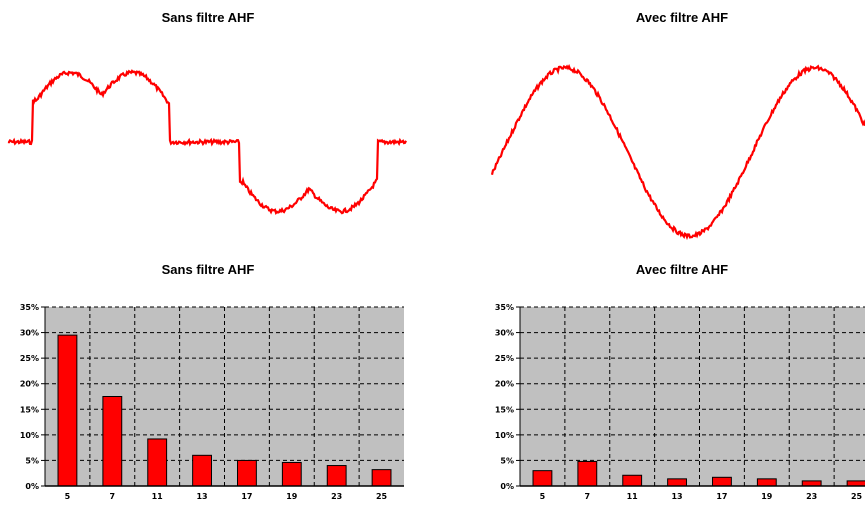  I want to click on title-bars-right: Avec filtre AHF, so click(682, 269).